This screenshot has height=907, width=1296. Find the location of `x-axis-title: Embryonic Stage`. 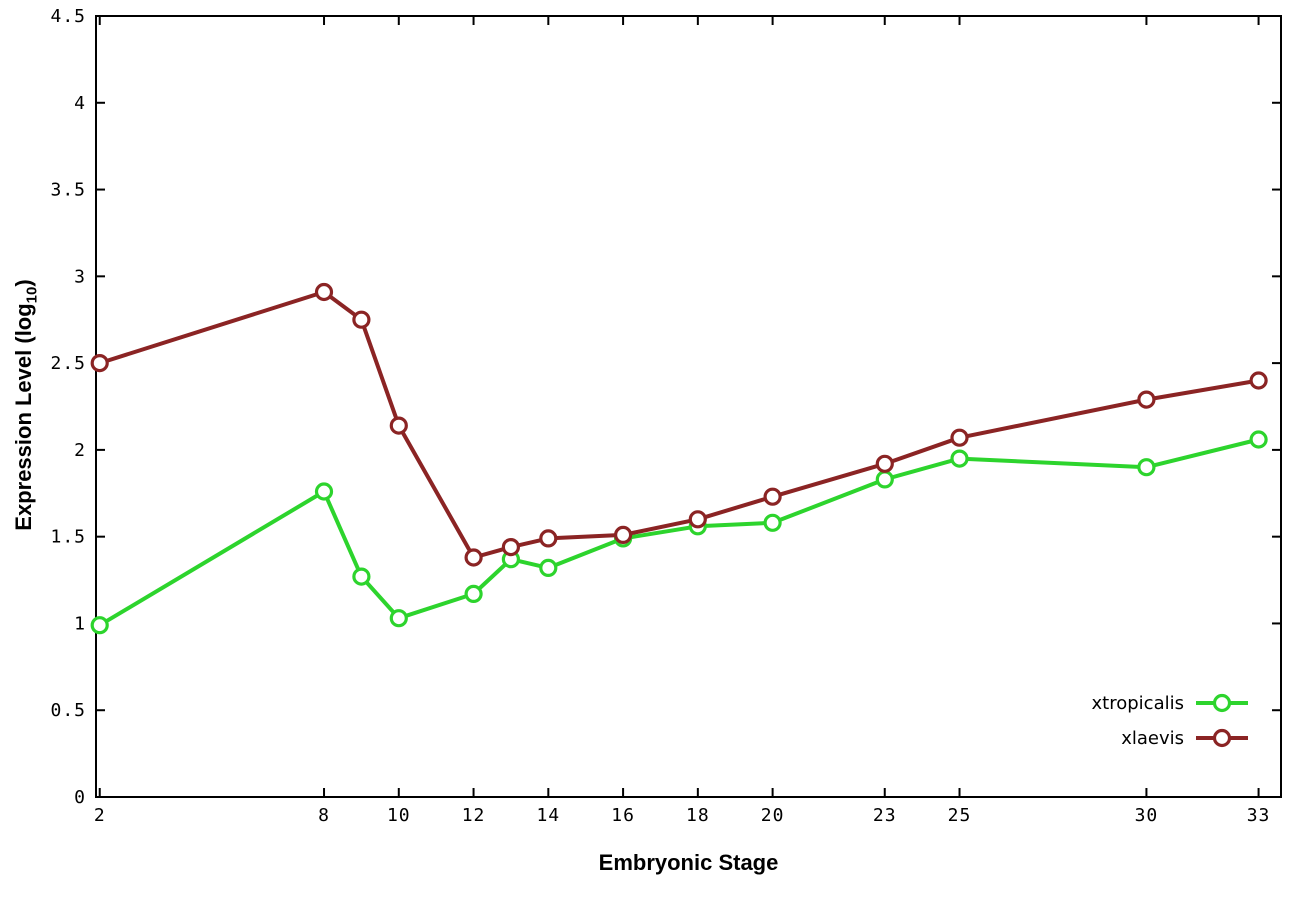

x-axis-title: Embryonic Stage is located at coordinates (688, 862).